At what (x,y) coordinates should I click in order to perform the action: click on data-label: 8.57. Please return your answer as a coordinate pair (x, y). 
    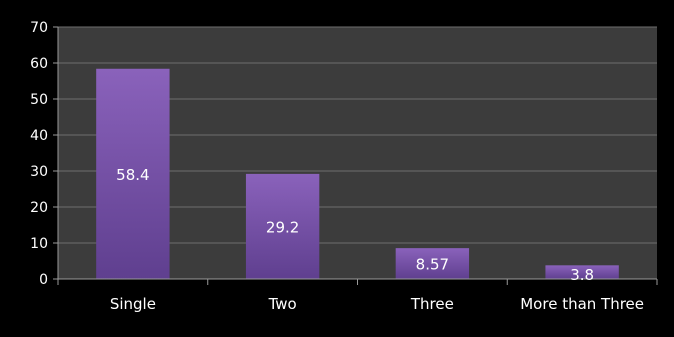
    Looking at the image, I should click on (432, 265).